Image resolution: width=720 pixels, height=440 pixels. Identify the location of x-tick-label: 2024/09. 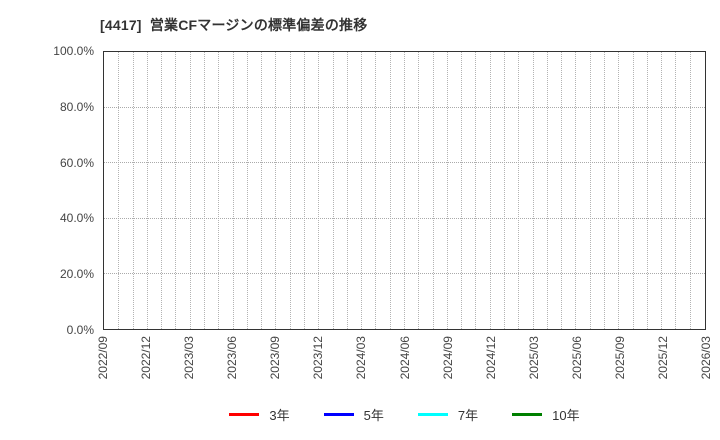
(447, 358).